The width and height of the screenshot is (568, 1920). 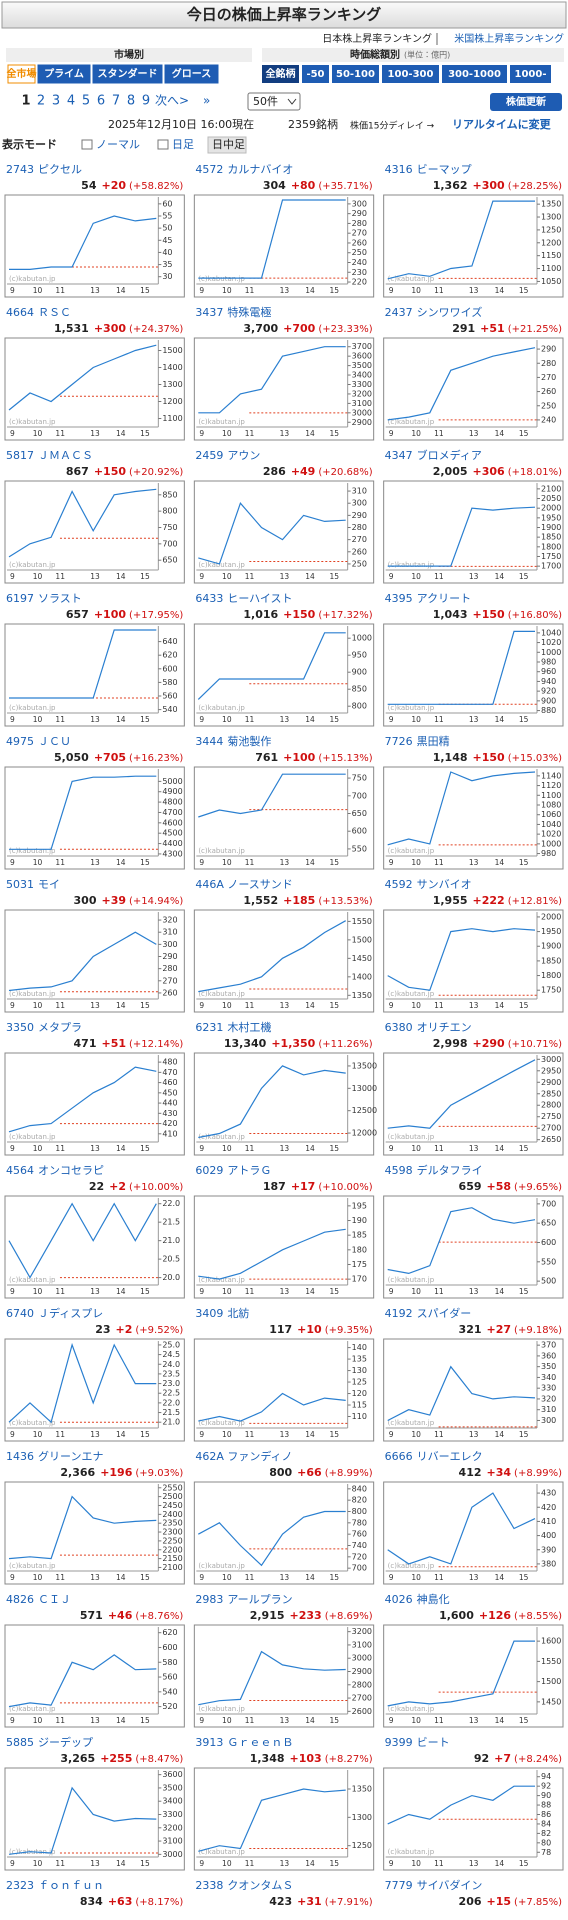 I want to click on stock-name: ＪＭＡＣＳ, so click(x=65, y=455).